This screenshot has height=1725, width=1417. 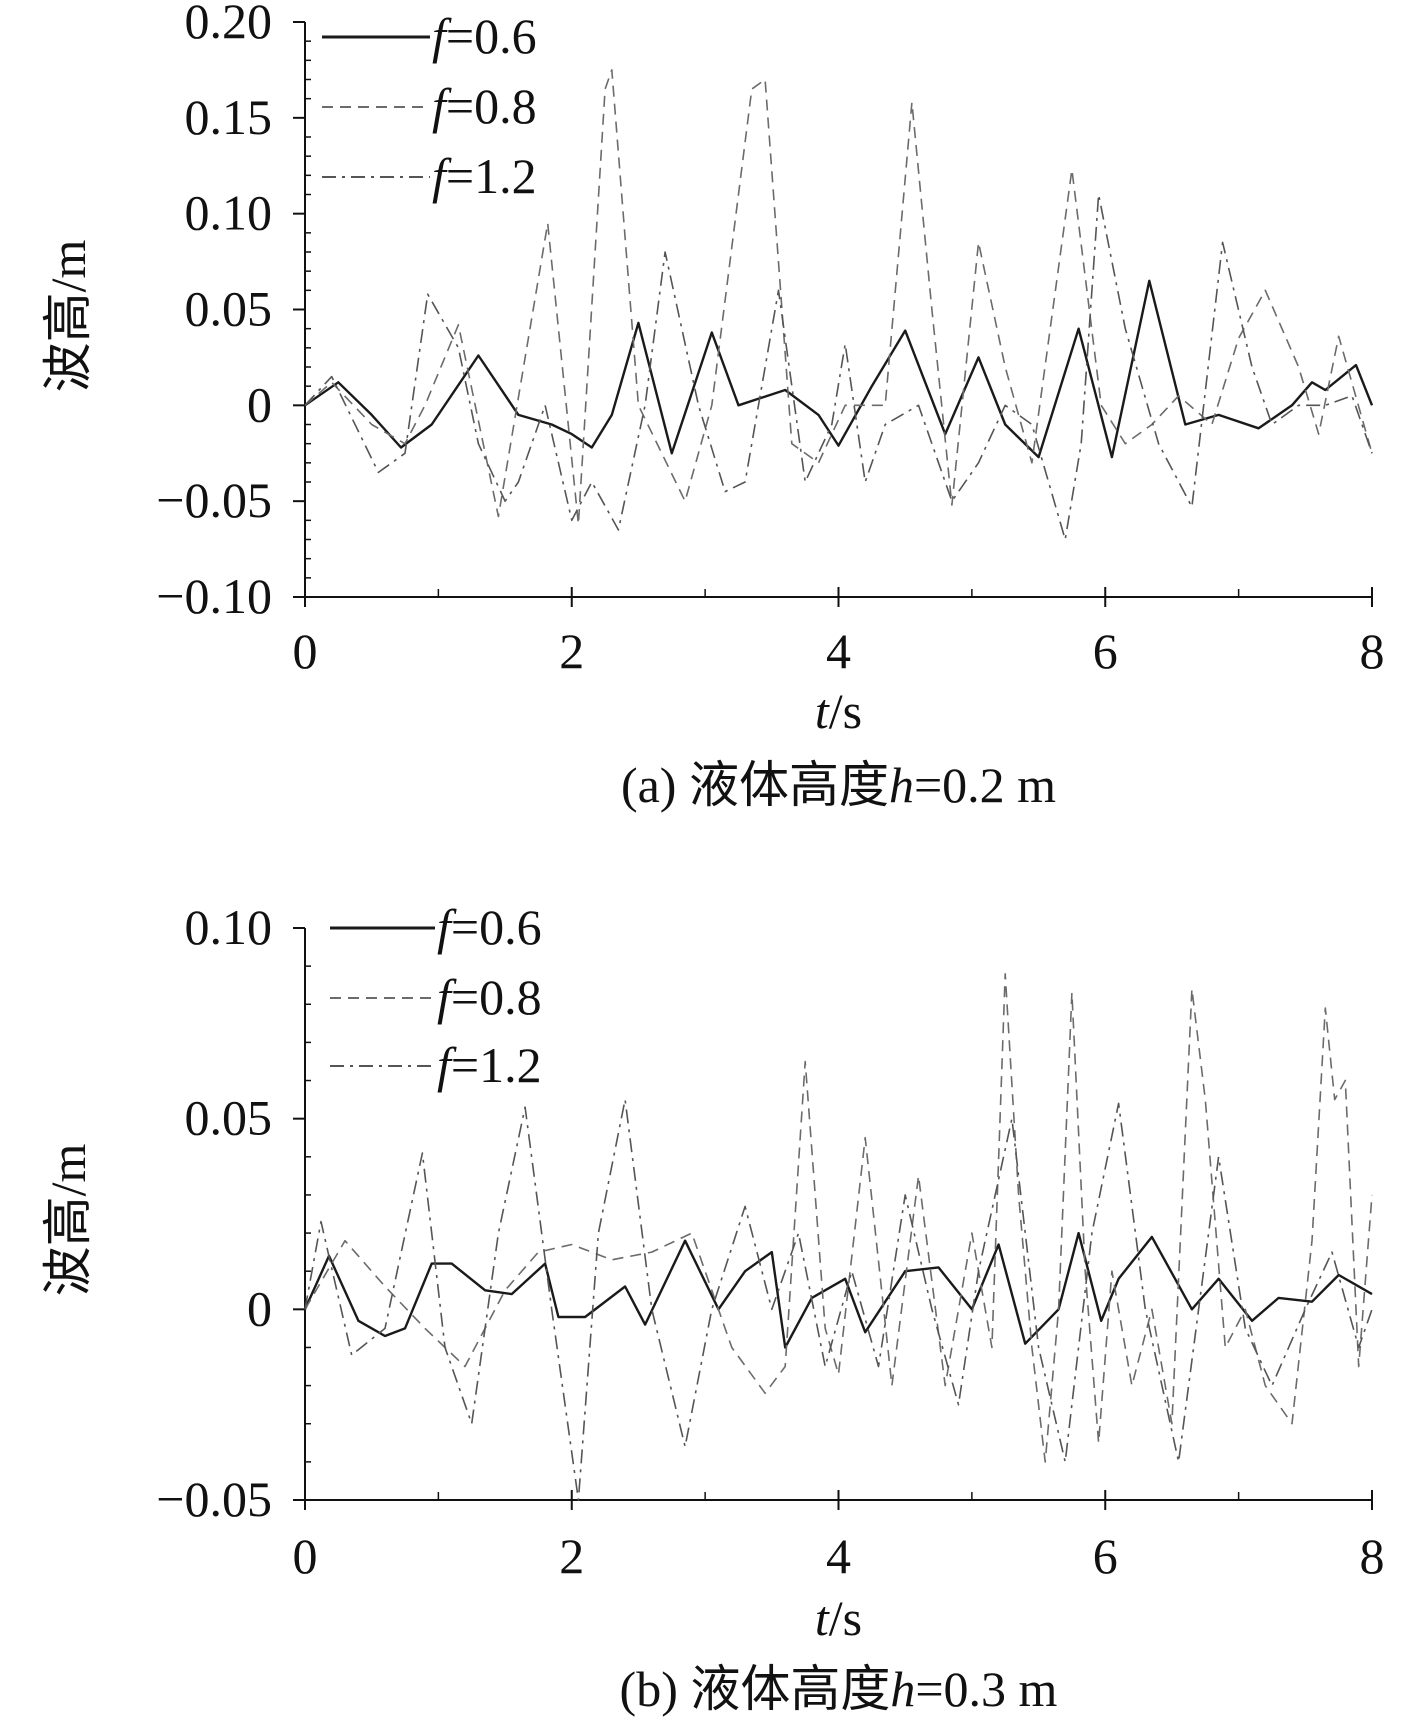 I want to click on caption-prefix: (b) 液体高度, so click(x=755, y=1689).